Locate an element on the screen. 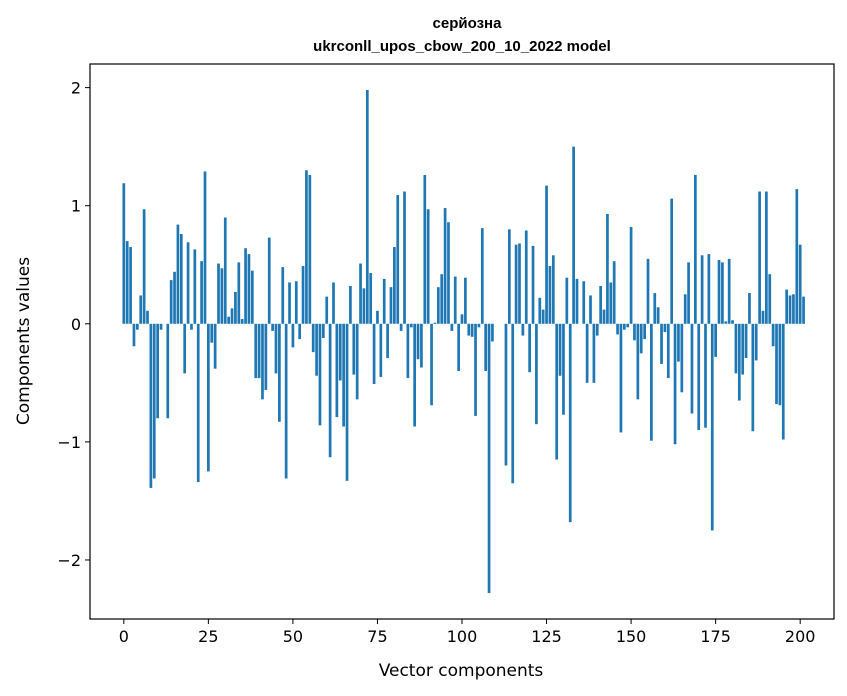 This screenshot has height=696, width=847. y-axis-label: Components values is located at coordinates (24, 341).